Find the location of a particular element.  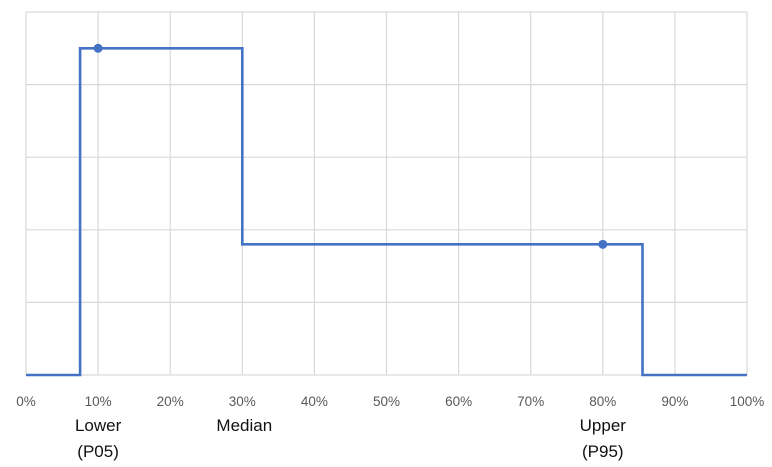

x-tick-labels: 0% 10% 20% 30% 40% 50% 60% 70% 80% 90% 100% is located at coordinates (390, 401).